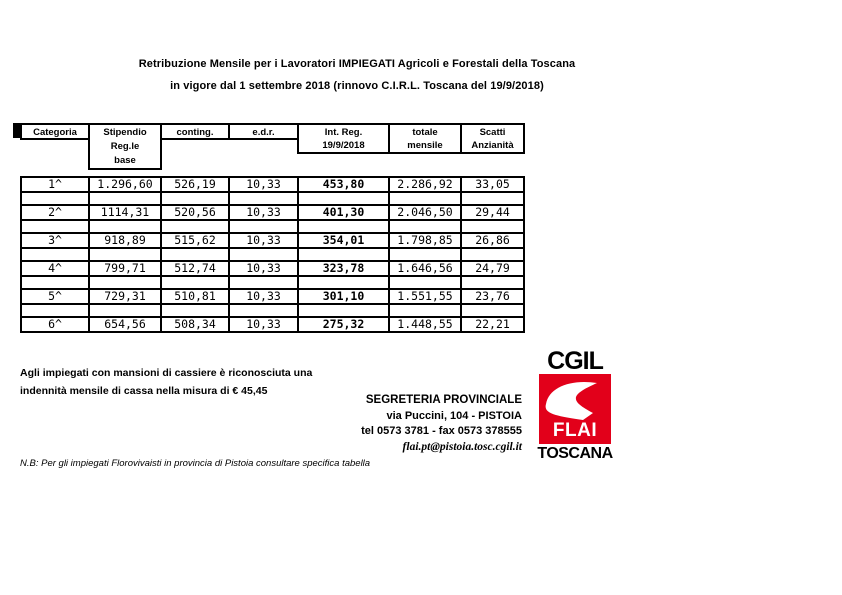  What do you see at coordinates (425, 324) in the screenshot?
I see `cell-totale: 1.448,55` at bounding box center [425, 324].